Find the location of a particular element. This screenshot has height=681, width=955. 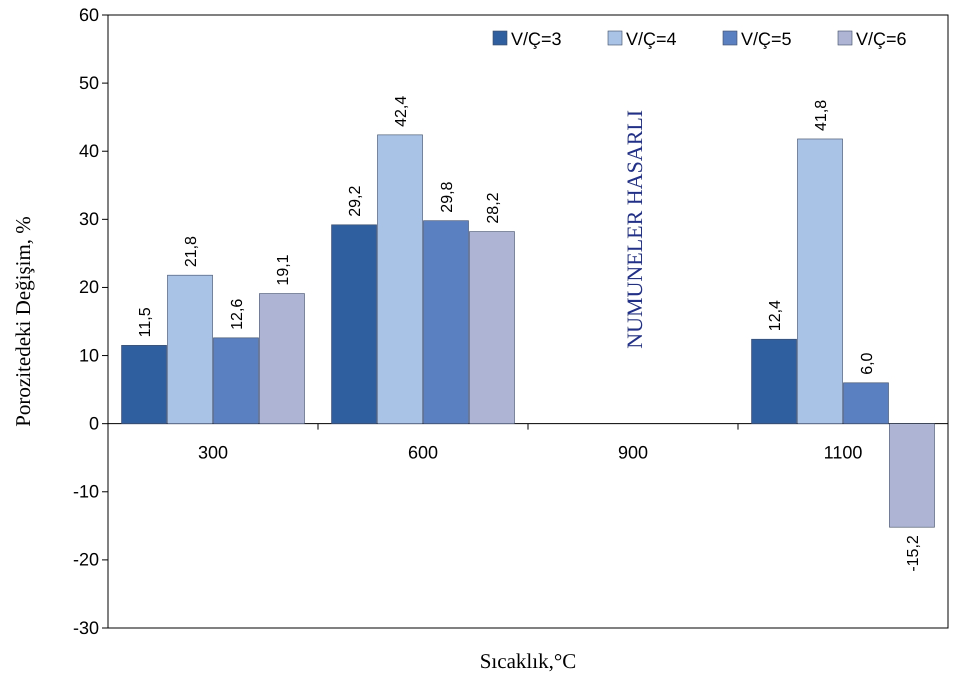

data-label: 21,8 is located at coordinates (191, 252).